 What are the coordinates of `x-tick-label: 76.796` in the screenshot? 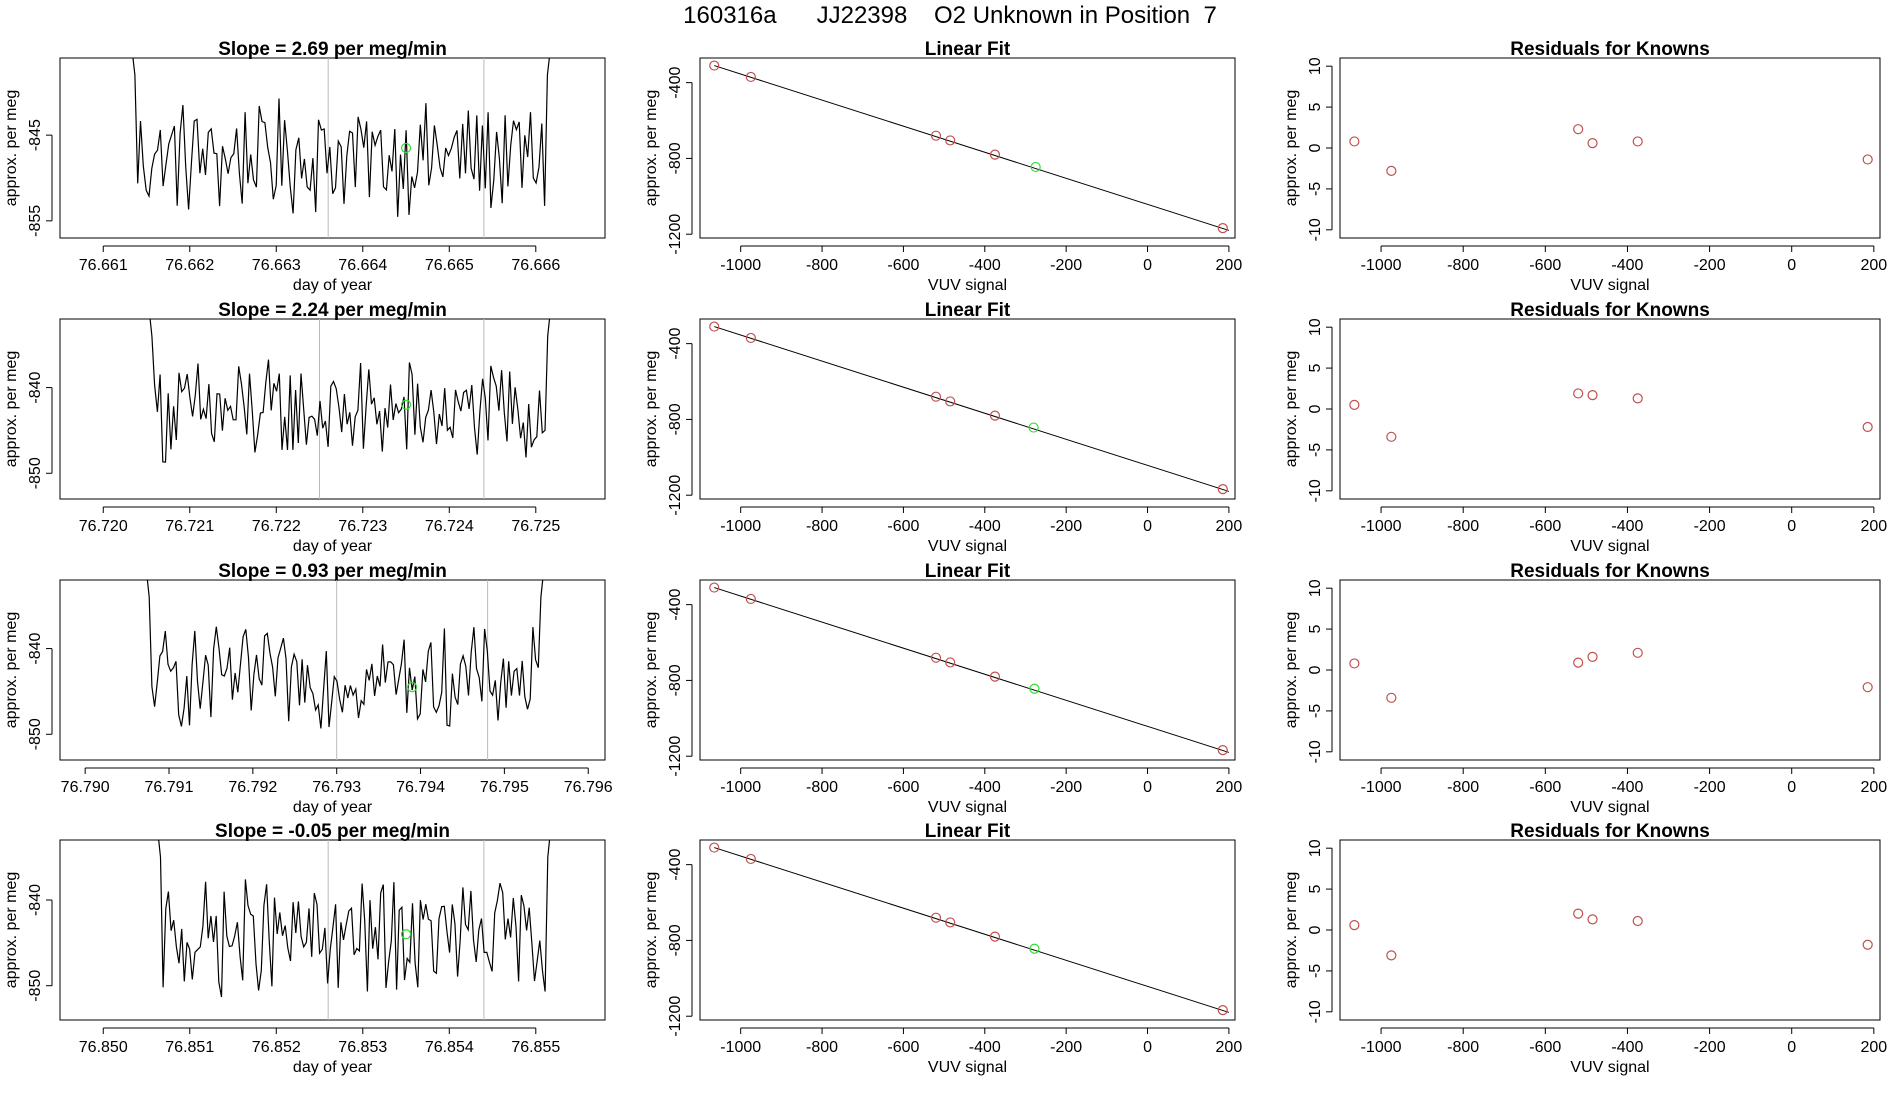 It's located at (588, 787).